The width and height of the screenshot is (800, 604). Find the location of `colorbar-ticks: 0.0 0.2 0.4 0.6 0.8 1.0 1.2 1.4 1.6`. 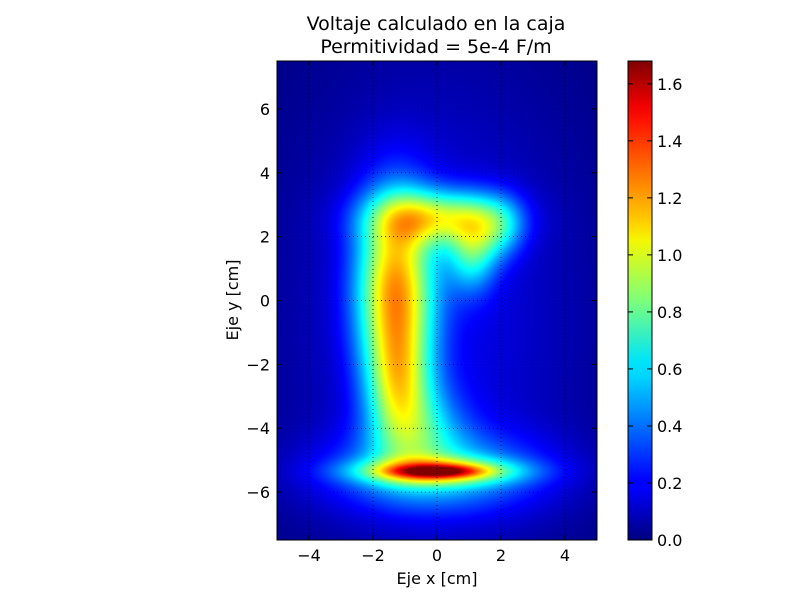

colorbar-ticks: 0.0 0.2 0.4 0.6 0.8 1.0 1.2 1.4 1.6 is located at coordinates (655, 312).